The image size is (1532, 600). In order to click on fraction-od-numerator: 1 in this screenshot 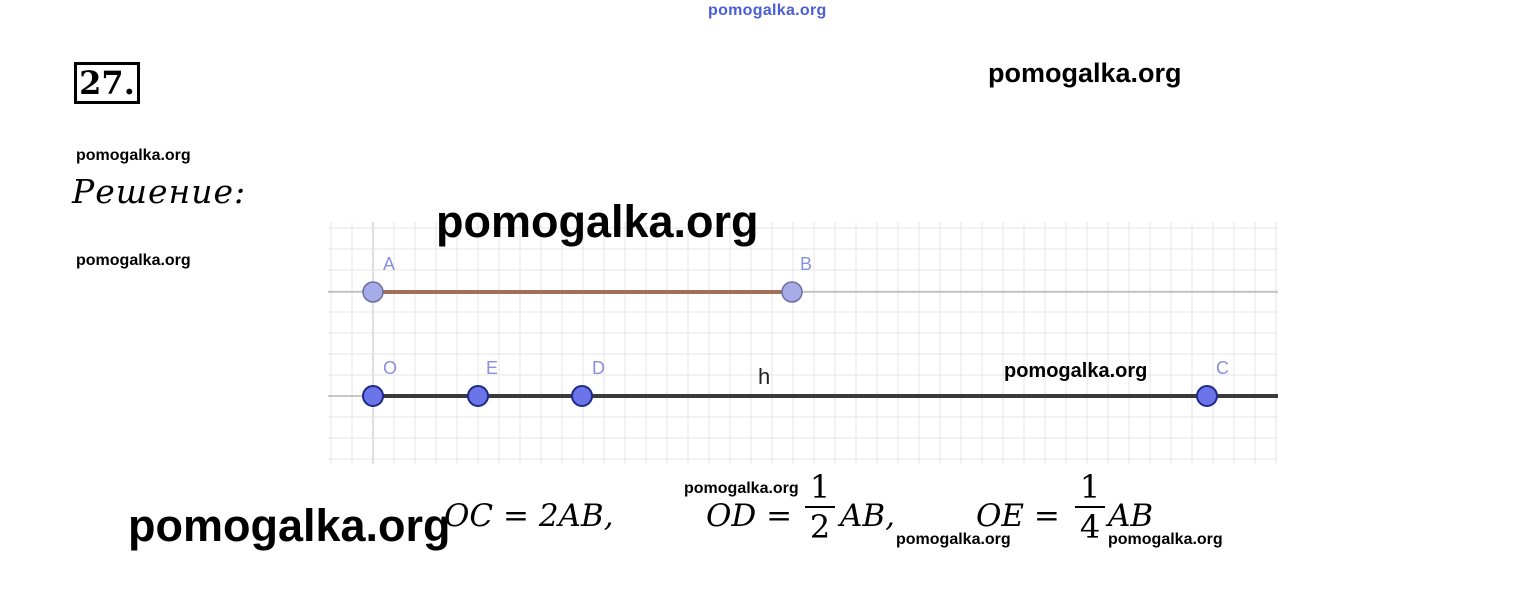, I will do `click(820, 487)`.